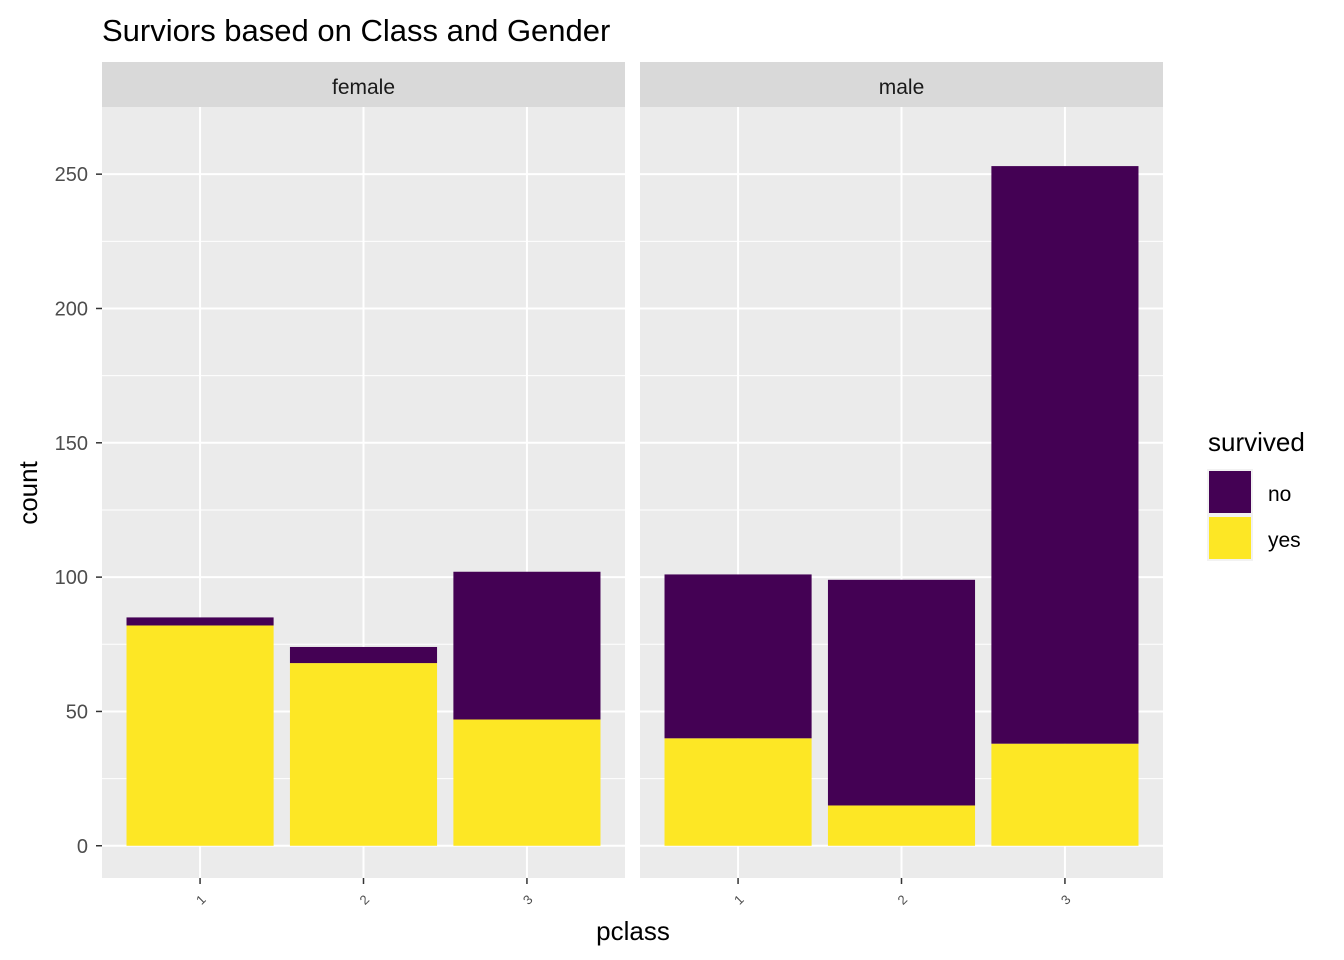 This screenshot has width=1344, height=960. What do you see at coordinates (28, 492) in the screenshot?
I see `y-axis-title: count` at bounding box center [28, 492].